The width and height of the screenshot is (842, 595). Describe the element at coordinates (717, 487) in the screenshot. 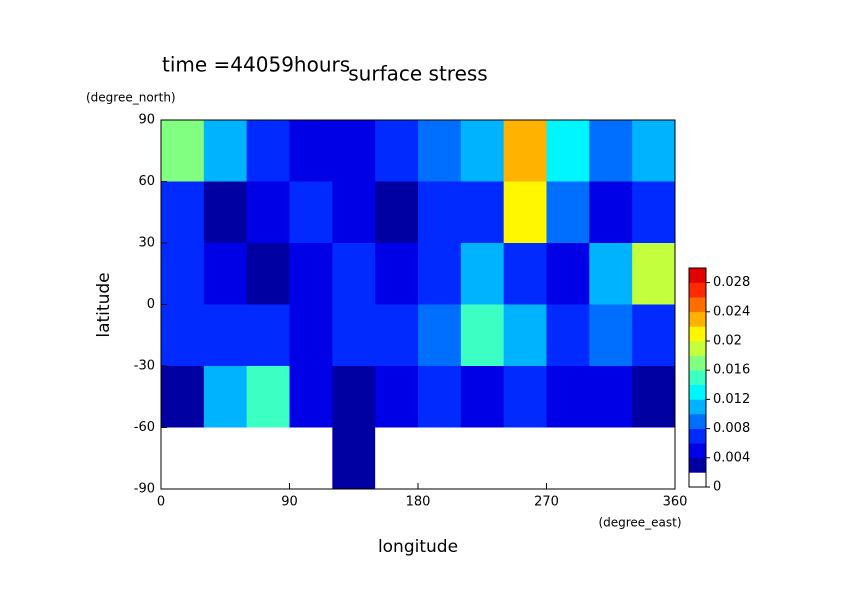

I see `colorbar-tick-label: 0` at that location.